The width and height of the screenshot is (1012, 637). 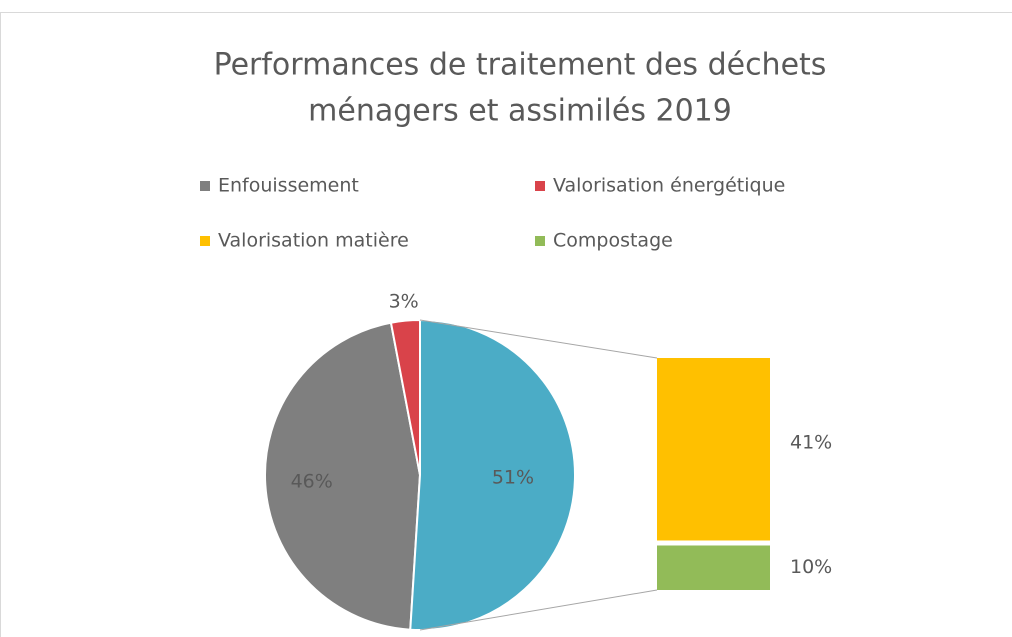 What do you see at coordinates (811, 443) in the screenshot?
I see `data-label: 41%` at bounding box center [811, 443].